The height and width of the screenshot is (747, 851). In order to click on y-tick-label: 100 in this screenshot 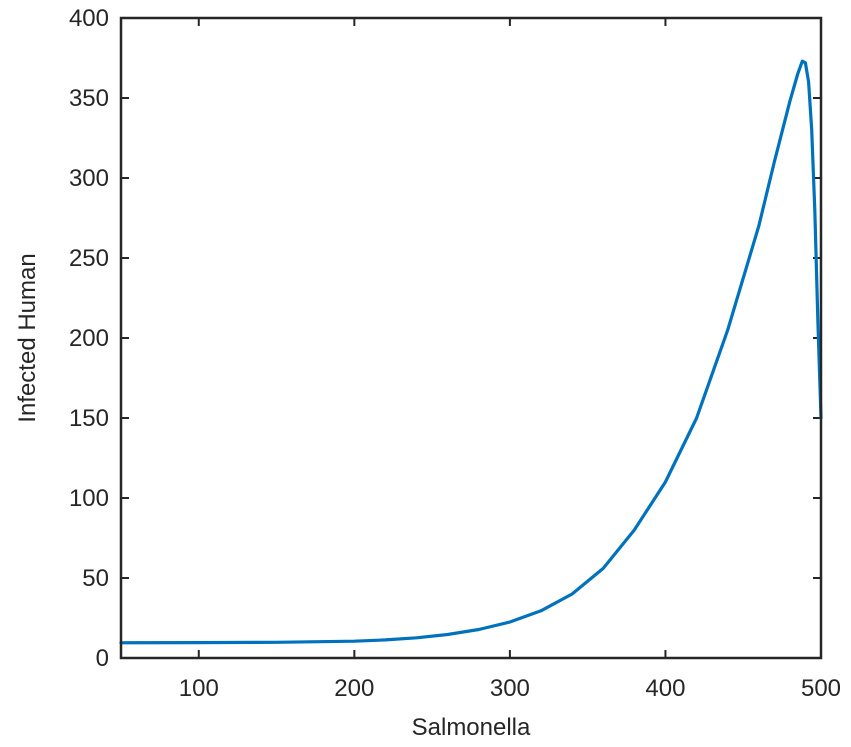, I will do `click(89, 498)`.